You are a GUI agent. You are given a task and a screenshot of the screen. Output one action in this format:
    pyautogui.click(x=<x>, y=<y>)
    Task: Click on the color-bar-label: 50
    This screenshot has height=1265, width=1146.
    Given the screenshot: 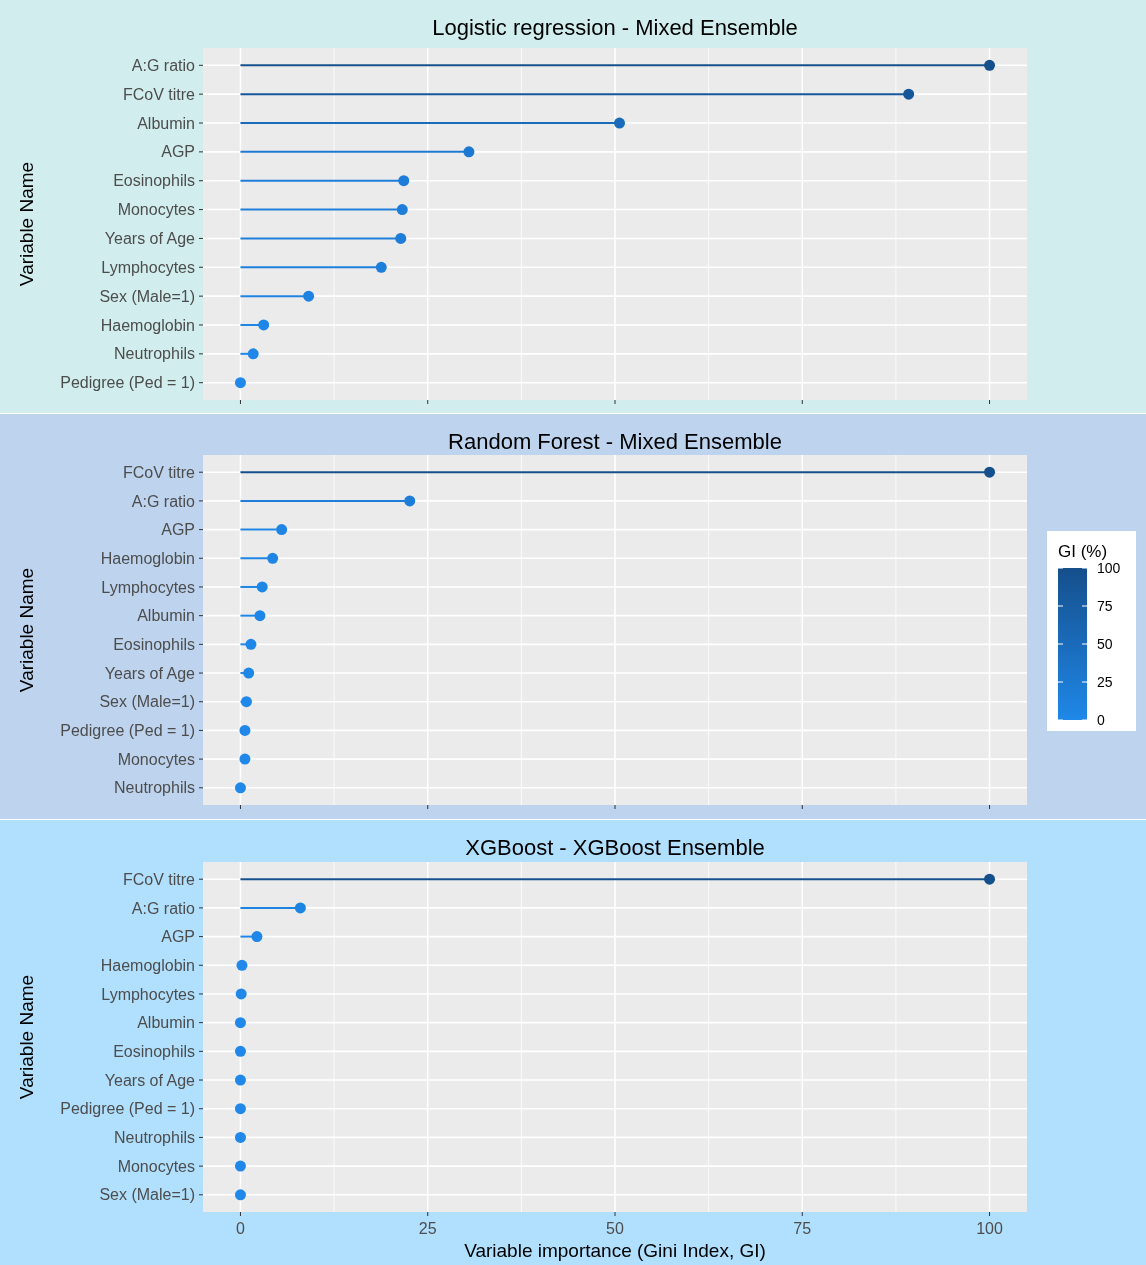 What is the action you would take?
    pyautogui.click(x=1105, y=643)
    